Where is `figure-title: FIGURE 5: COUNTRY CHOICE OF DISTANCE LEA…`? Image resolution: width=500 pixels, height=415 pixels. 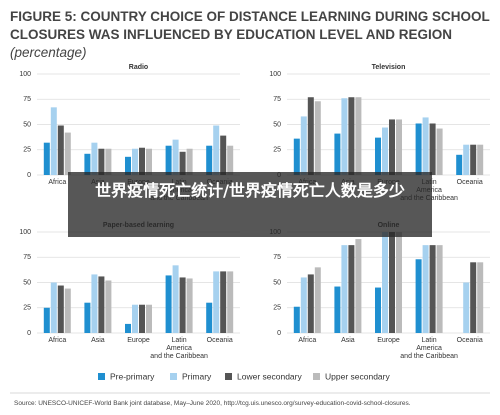
figure-title: FIGURE 5: COUNTRY CHOICE OF DISTANCE LEA… is located at coordinates (252, 35).